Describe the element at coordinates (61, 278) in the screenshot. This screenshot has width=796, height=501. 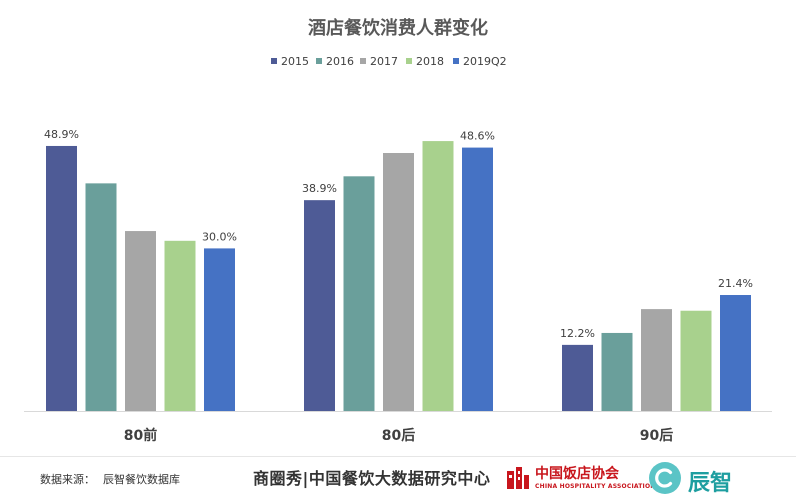
I see `bar-80前-2015` at that location.